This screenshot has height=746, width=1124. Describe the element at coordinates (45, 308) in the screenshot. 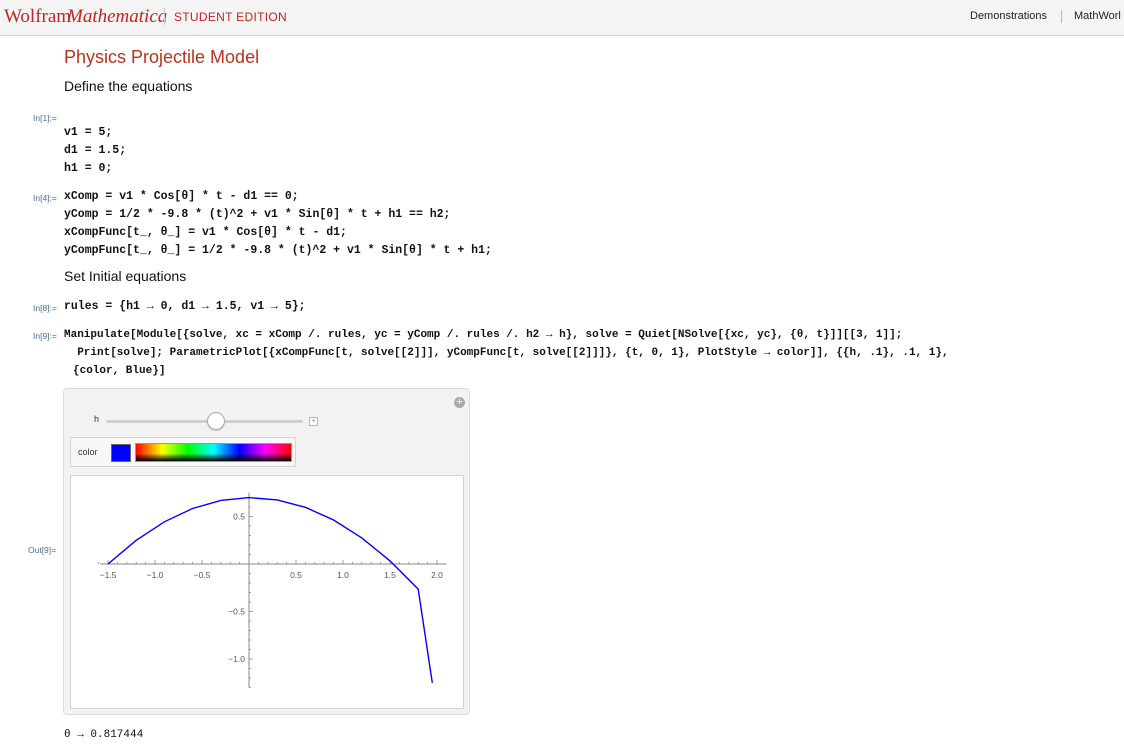

I see `input-label-8: In[8]:=` at that location.